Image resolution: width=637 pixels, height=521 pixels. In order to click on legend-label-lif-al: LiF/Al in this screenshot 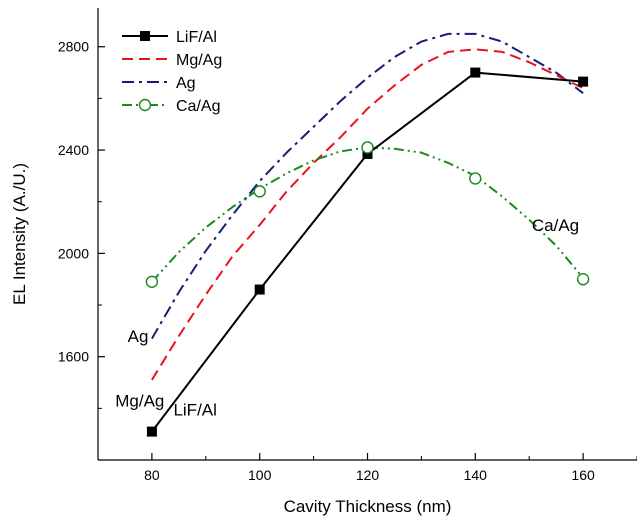, I will do `click(196, 37)`.